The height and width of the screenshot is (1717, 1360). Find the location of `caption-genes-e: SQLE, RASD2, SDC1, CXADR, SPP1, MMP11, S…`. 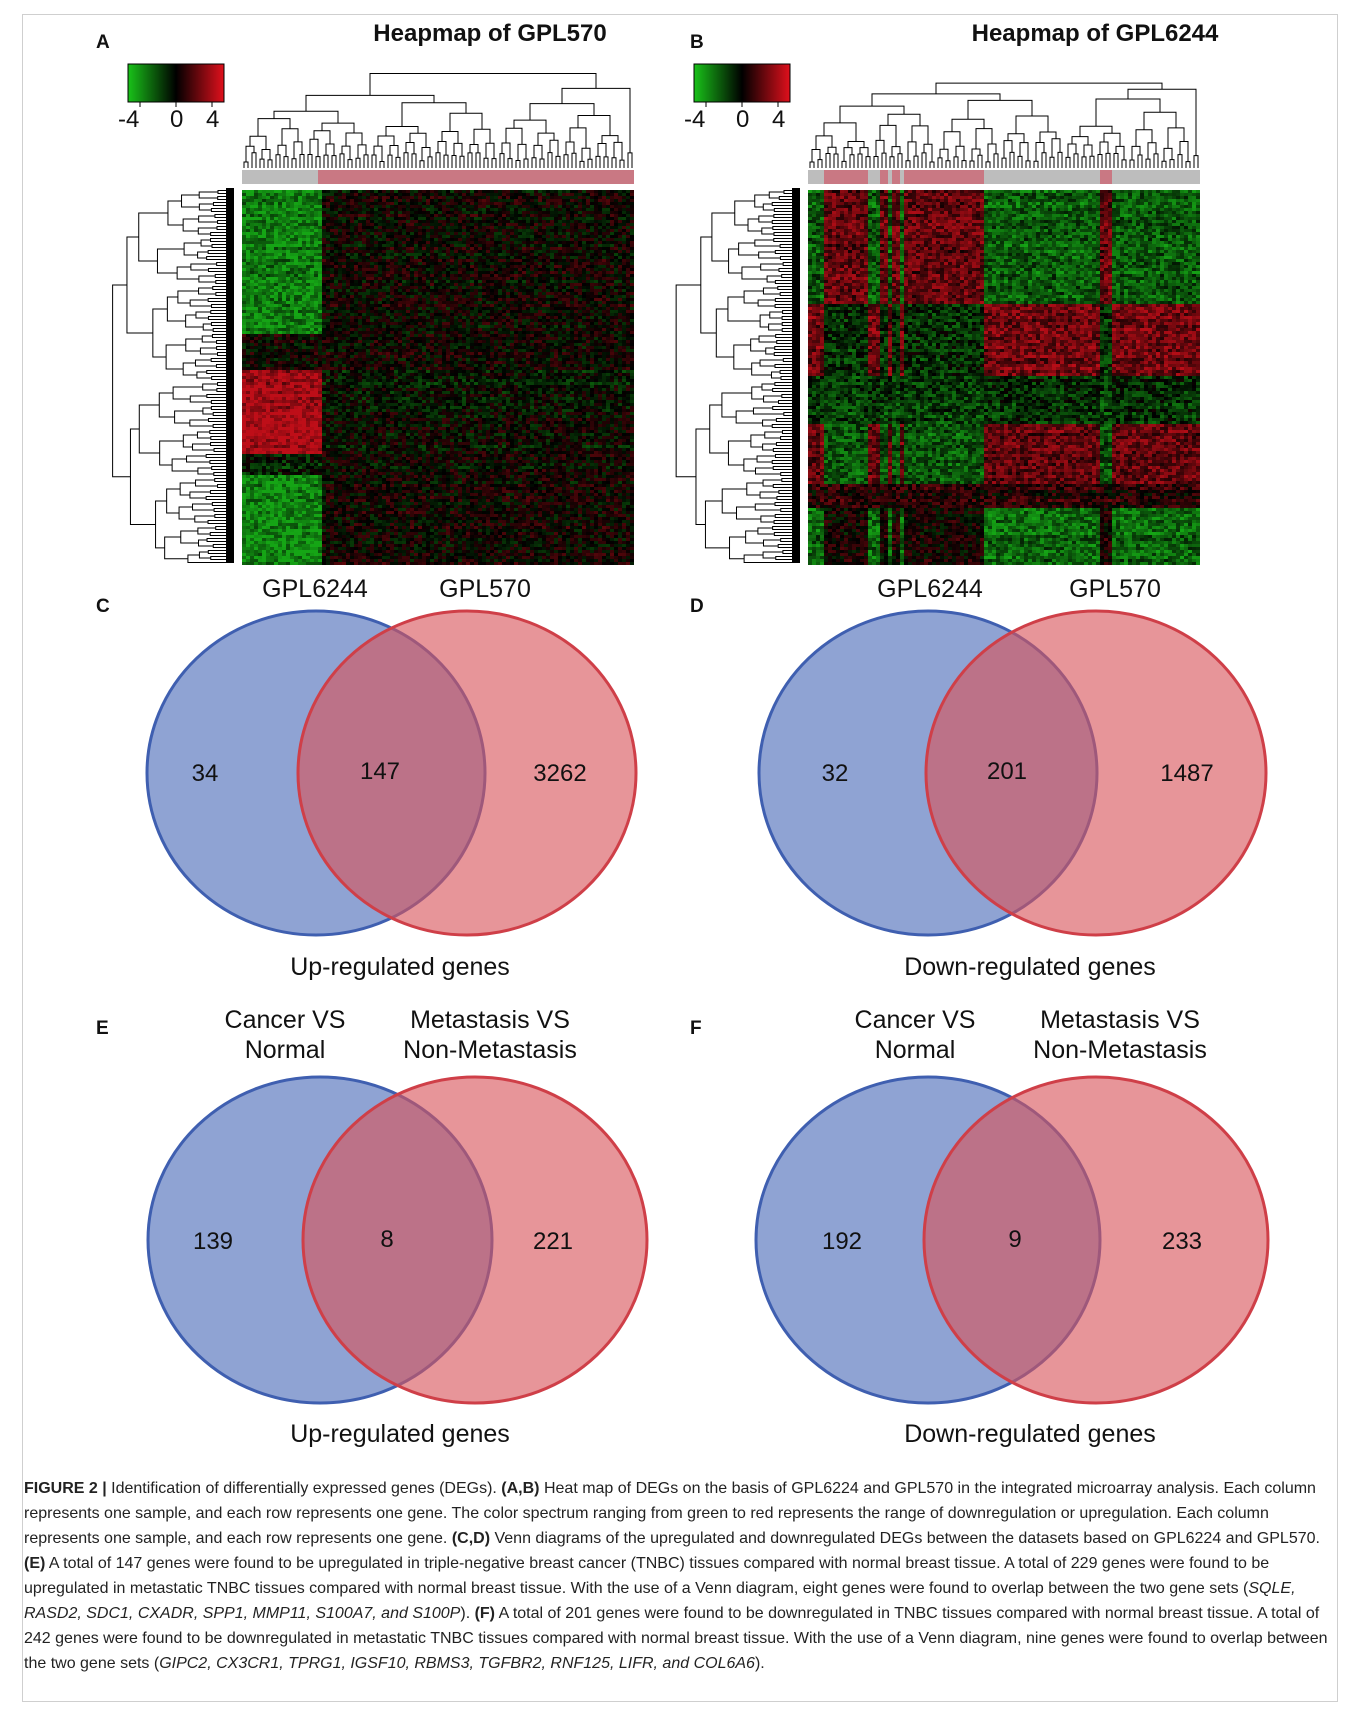

caption-genes-e: SQLE, RASD2, SDC1, CXADR, SPP1, MMP11, S… is located at coordinates (660, 1601).